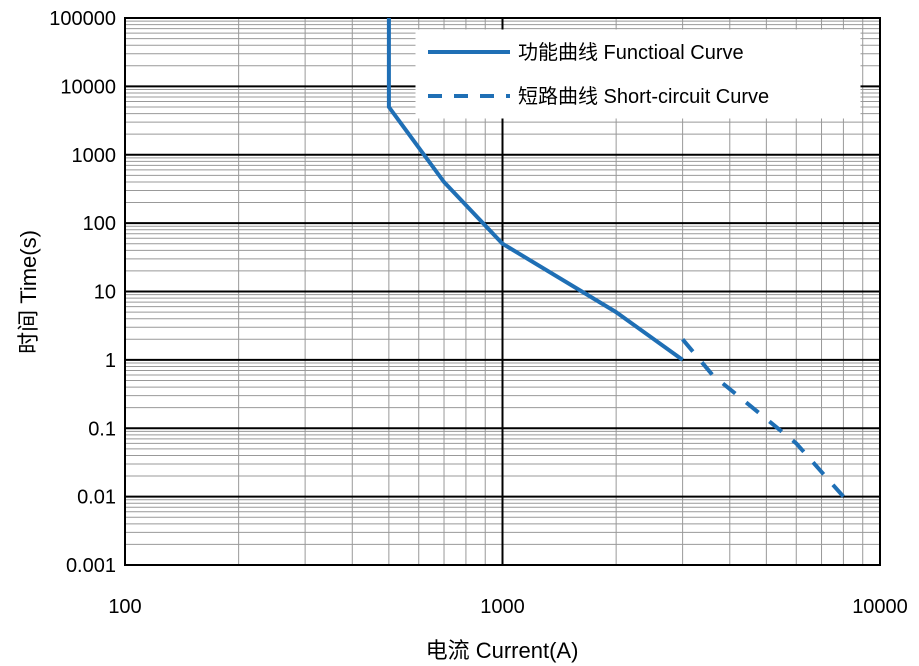 The height and width of the screenshot is (666, 919). I want to click on y-tick-label: 0.01, so click(96, 498).